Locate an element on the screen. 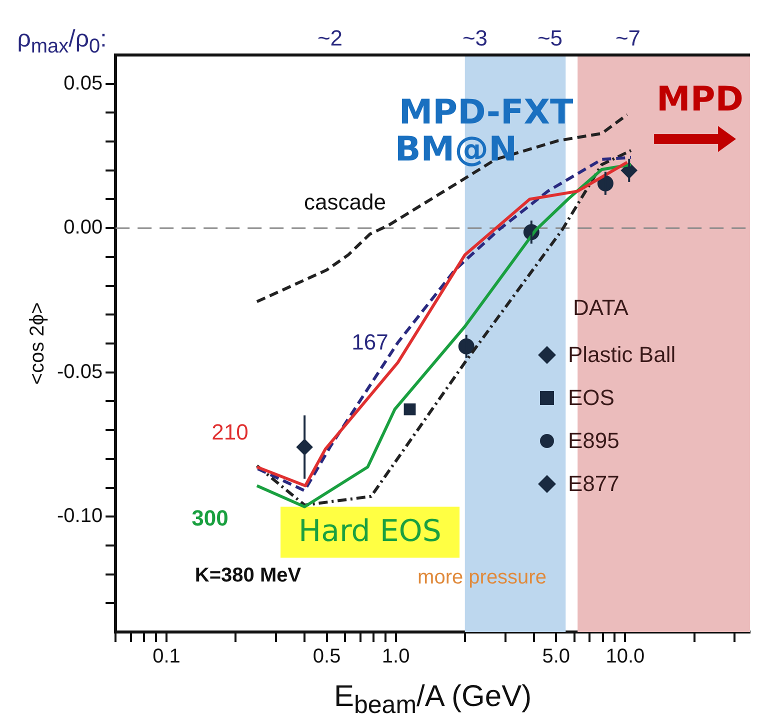 The height and width of the screenshot is (727, 759). x-tick-label: 10.0 is located at coordinates (625, 657).